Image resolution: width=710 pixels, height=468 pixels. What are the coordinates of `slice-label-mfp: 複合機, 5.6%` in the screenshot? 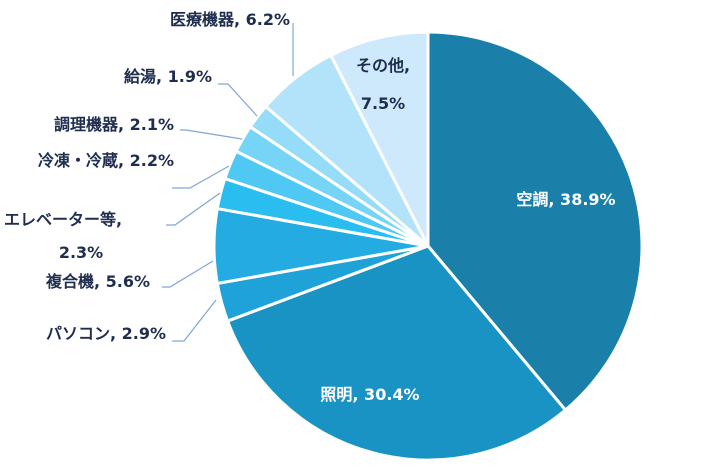 It's located at (97, 281).